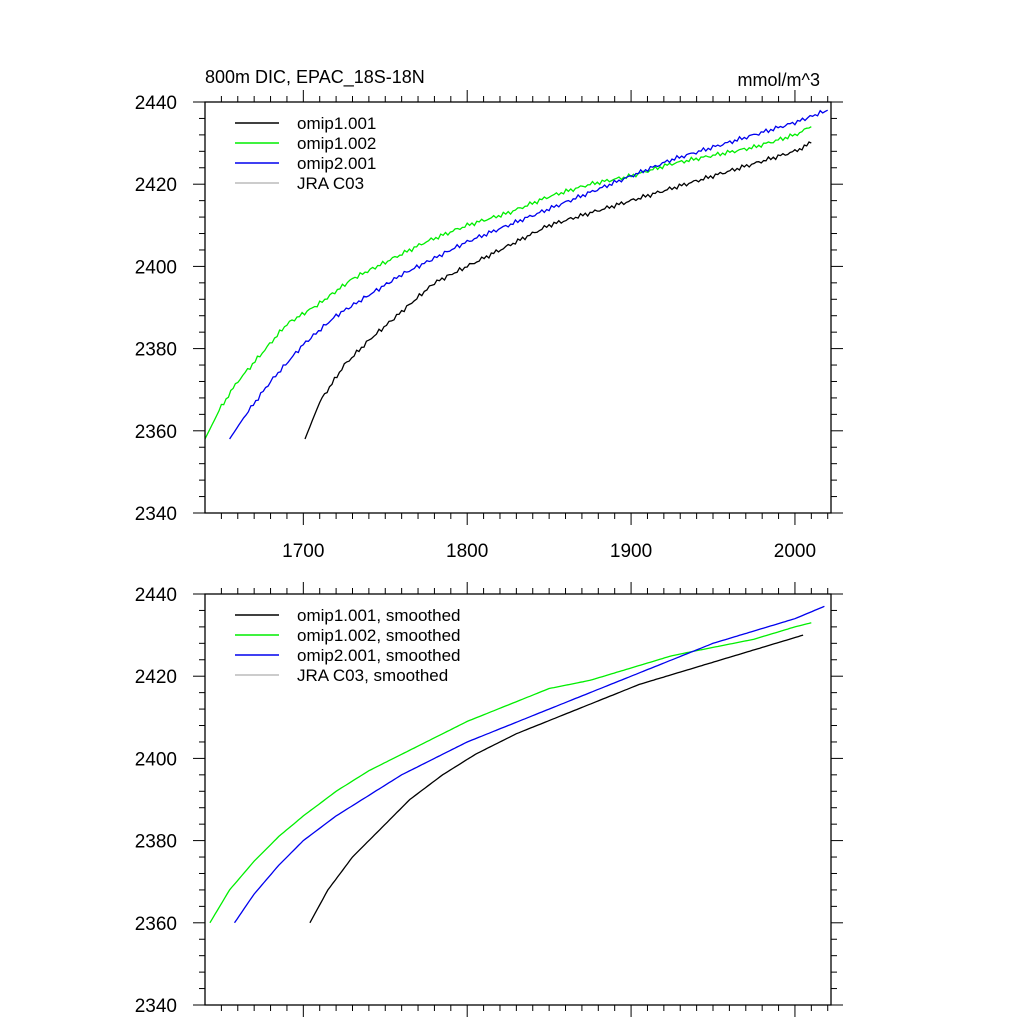 This screenshot has width=1024, height=1024. Describe the element at coordinates (336, 143) in the screenshot. I see `legend-label: omip1.002` at that location.